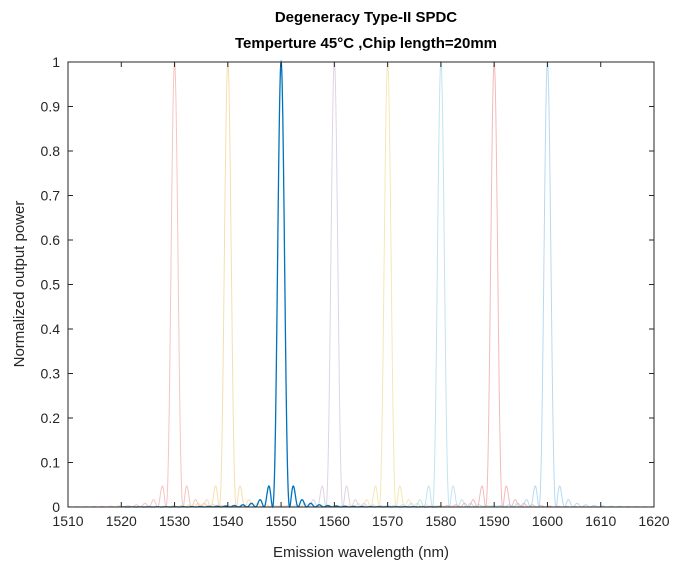  Describe the element at coordinates (366, 17) in the screenshot. I see `chart-title: Degeneracy Type-II SPDC` at that location.